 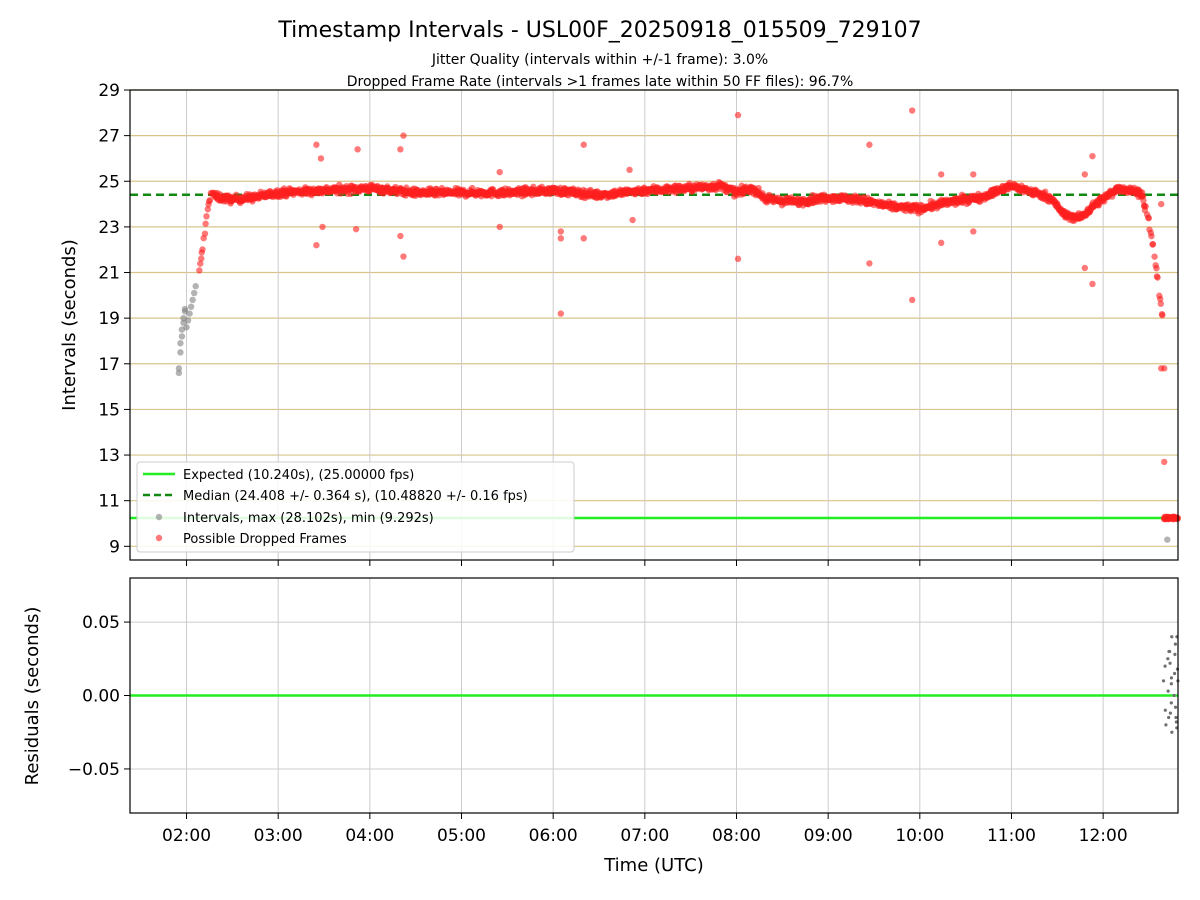 I want to click on x-tick-label: 12:00, so click(x=1103, y=836).